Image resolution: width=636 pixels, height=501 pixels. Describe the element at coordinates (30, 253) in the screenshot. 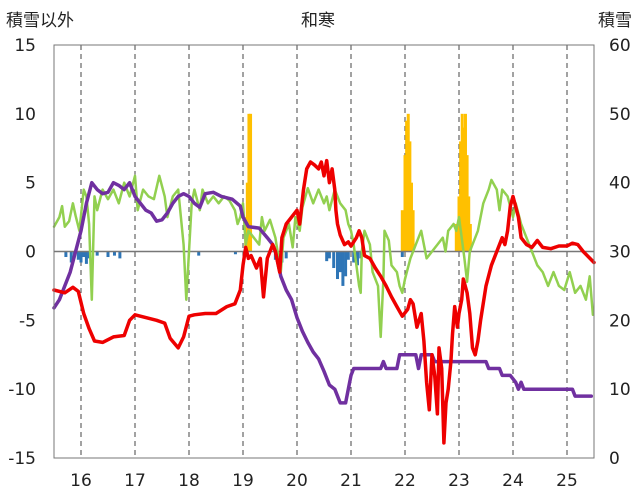

I see `y-left-tick-0: 0` at that location.